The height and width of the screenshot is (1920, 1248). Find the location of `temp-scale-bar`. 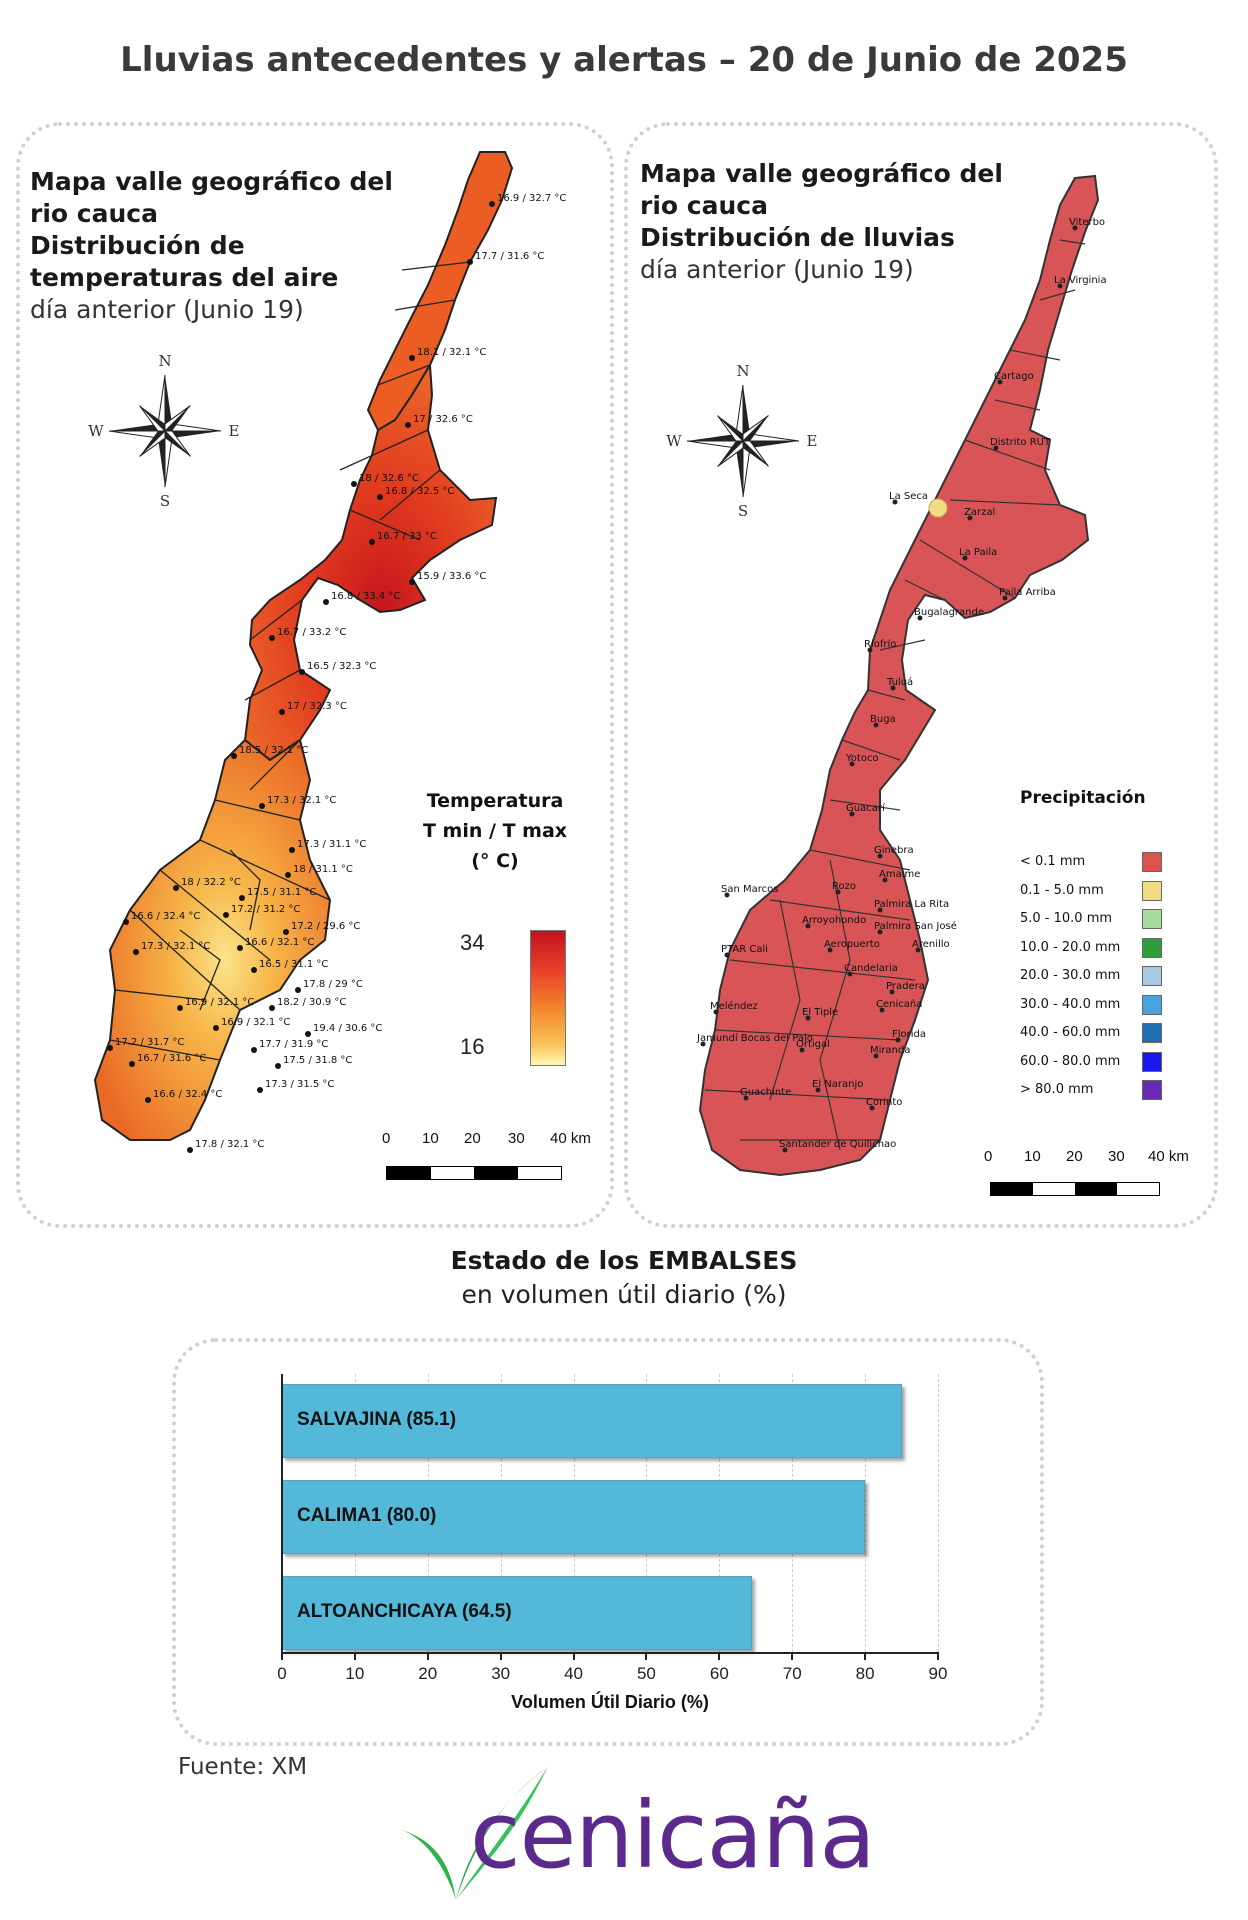

temp-scale-bar is located at coordinates (474, 1173).